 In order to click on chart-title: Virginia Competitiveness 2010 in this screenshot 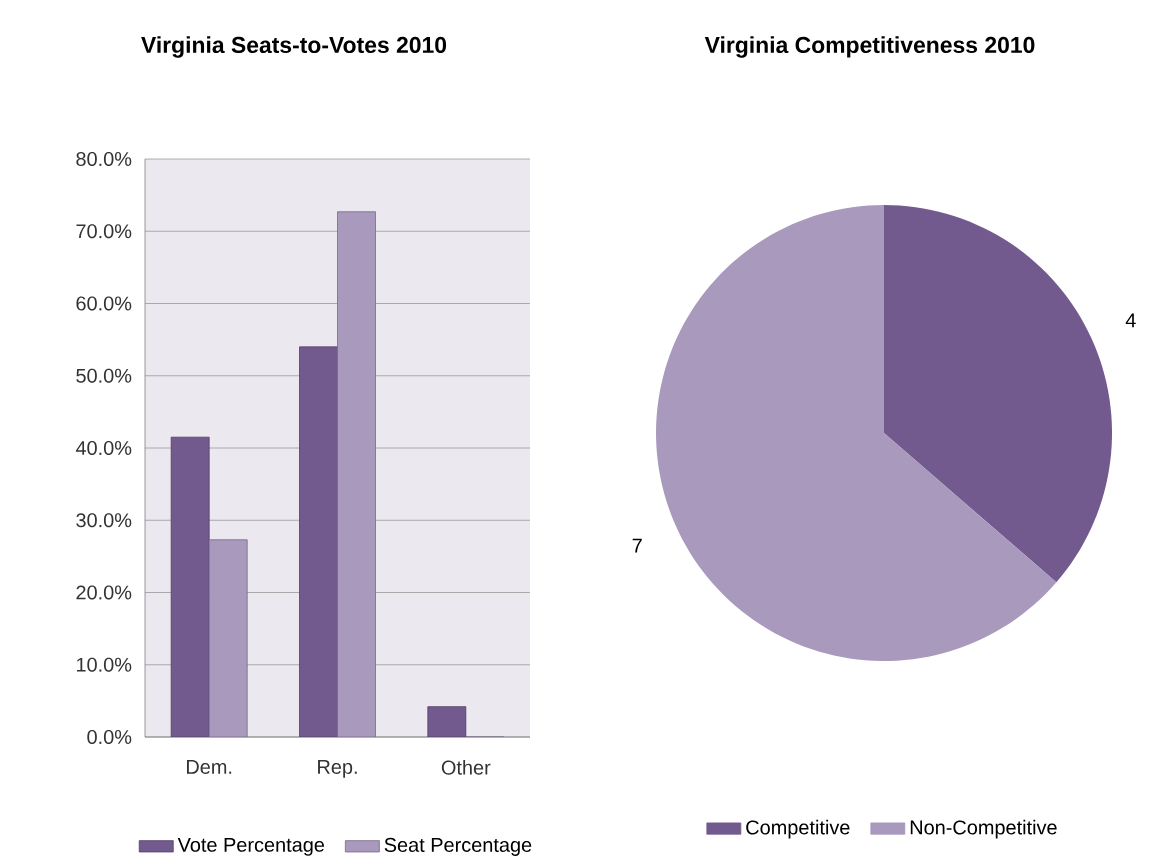, I will do `click(869, 47)`.